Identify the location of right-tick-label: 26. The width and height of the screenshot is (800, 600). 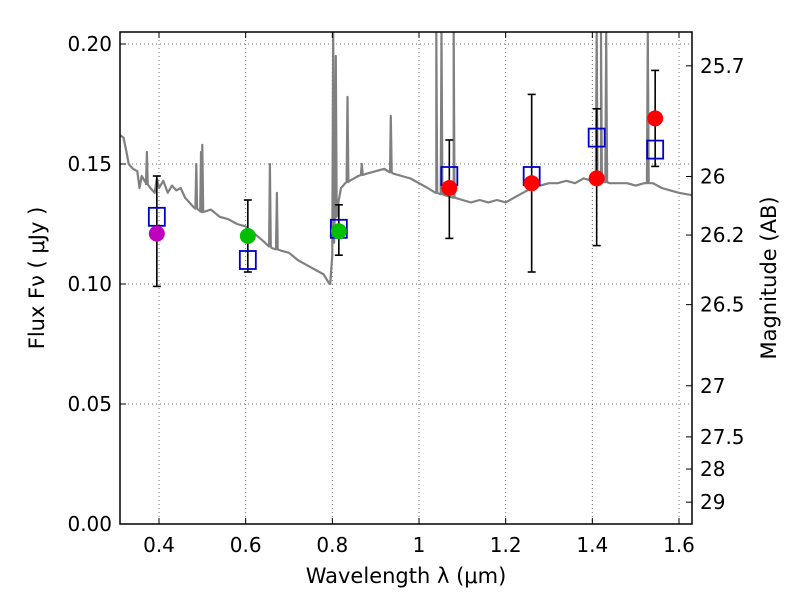
(712, 176).